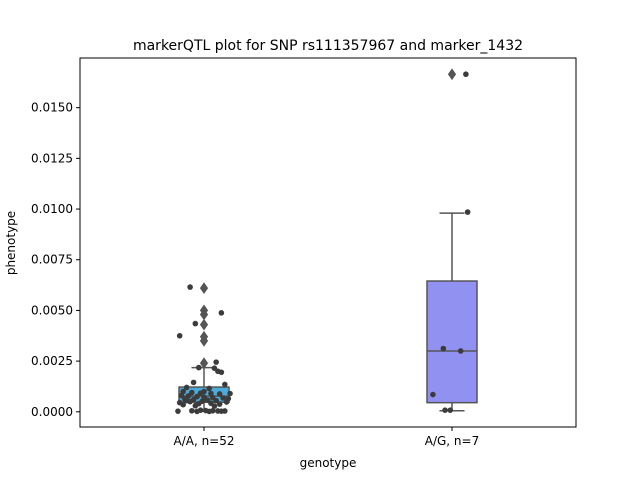 The height and width of the screenshot is (480, 640). I want to click on y-tick-label: 0.0100, so click(52, 209).